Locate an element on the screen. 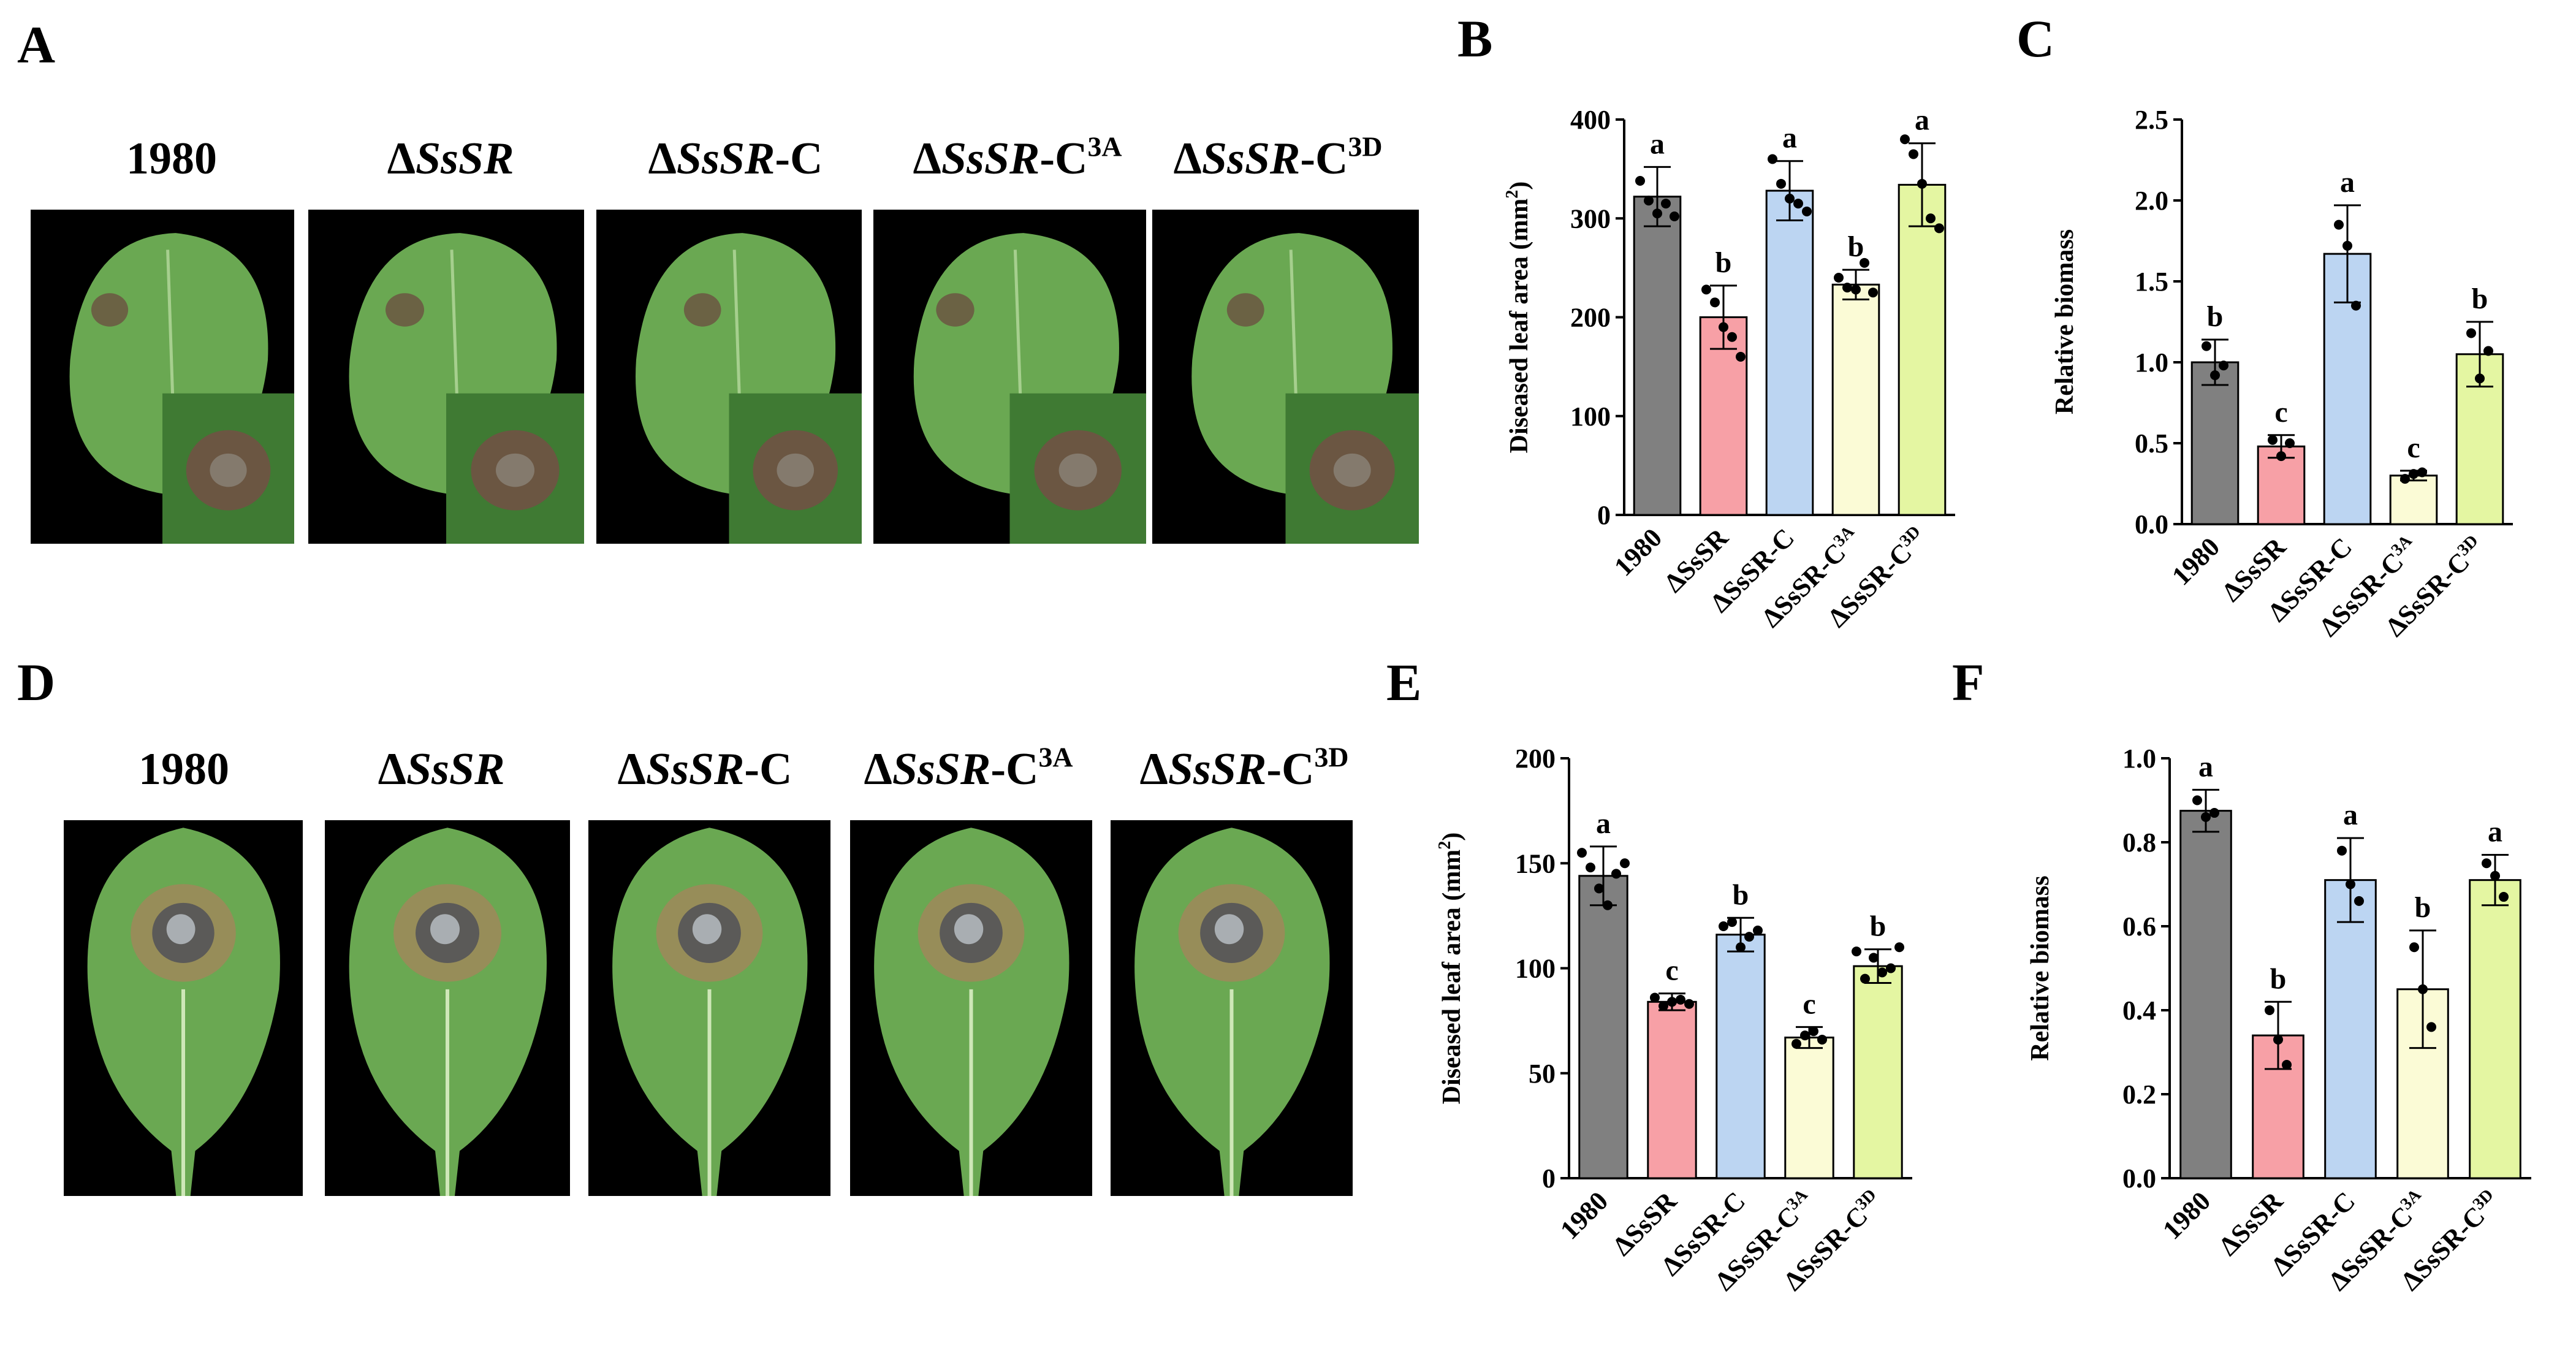  leaf-photo-a-sssr-c is located at coordinates (729, 377).